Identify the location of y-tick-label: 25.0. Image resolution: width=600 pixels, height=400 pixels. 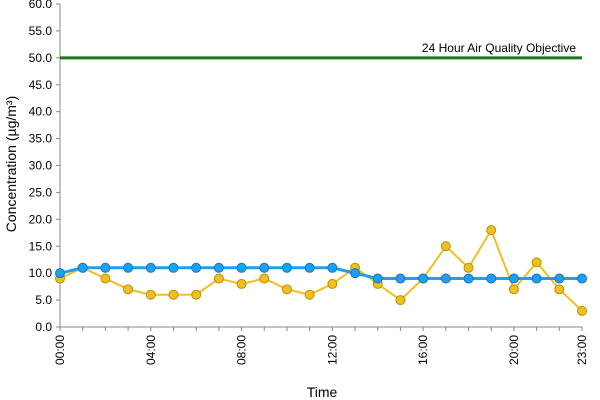
(41, 192).